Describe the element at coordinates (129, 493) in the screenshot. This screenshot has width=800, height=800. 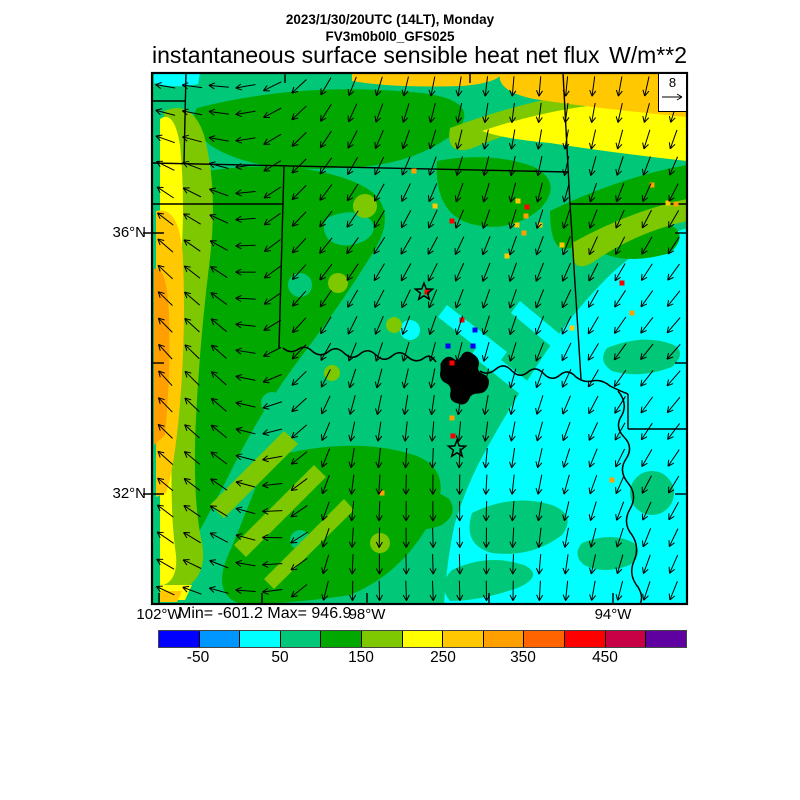
I see `lat-tick-label-32n: 32°N` at that location.